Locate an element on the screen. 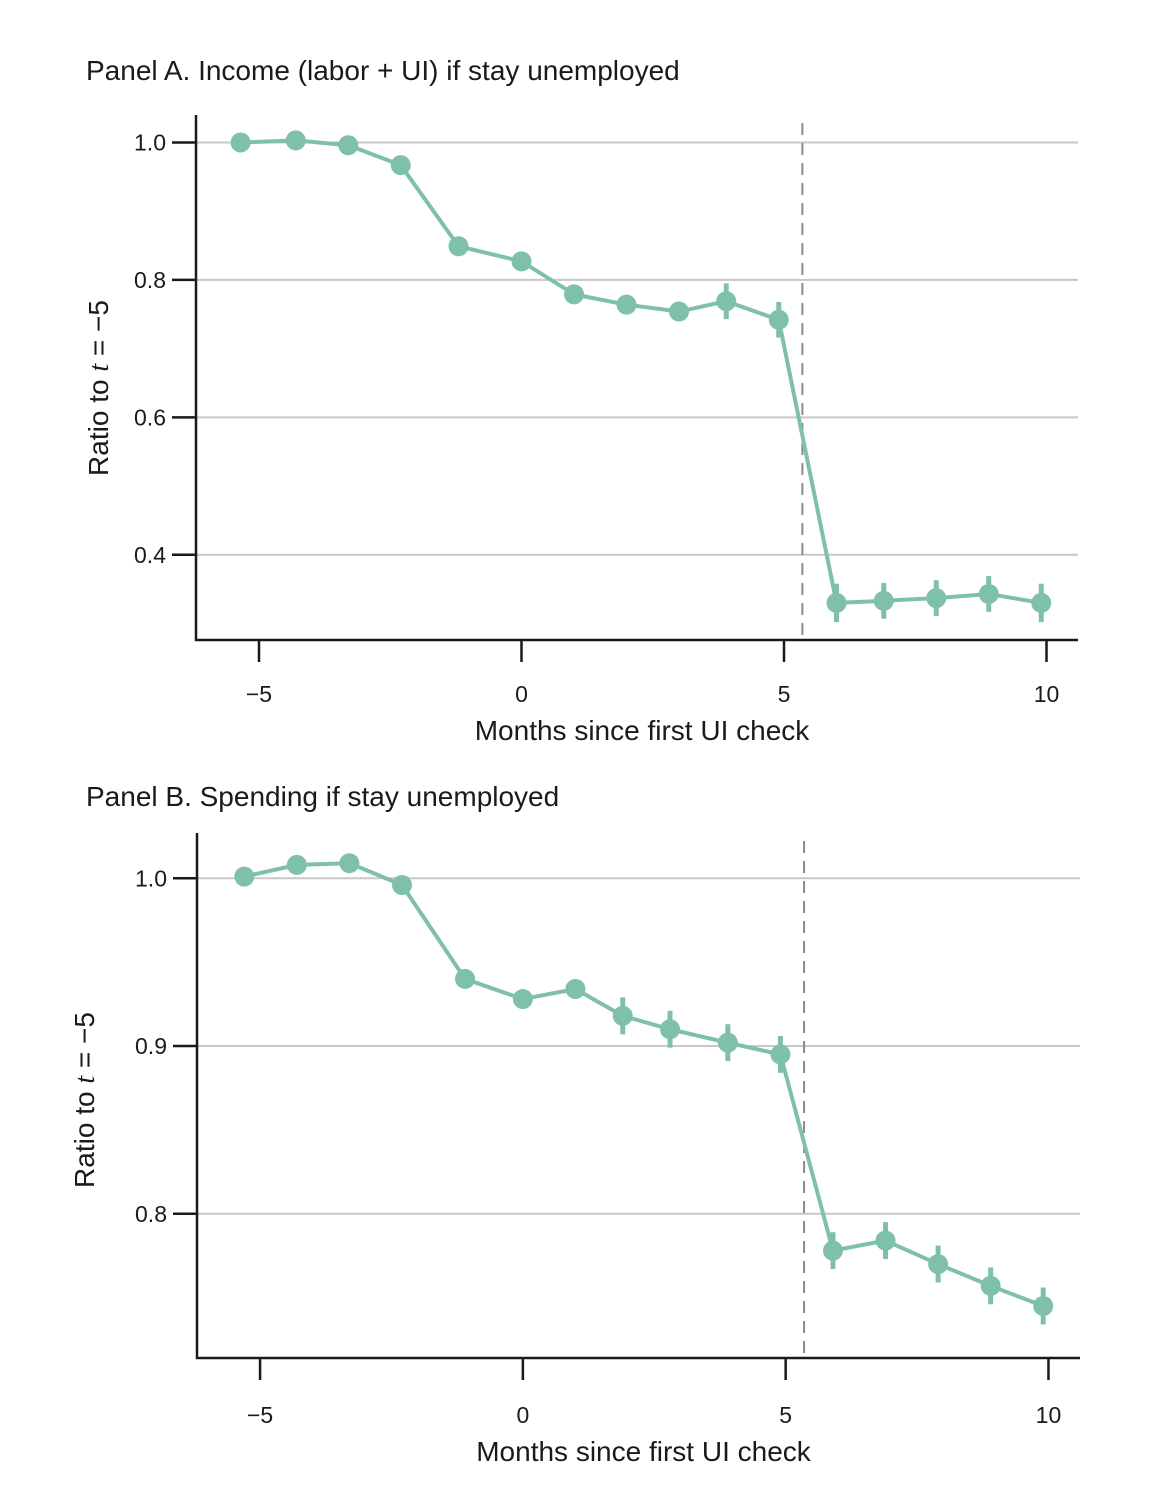  y-tick-label: 0.9 is located at coordinates (151, 1046).